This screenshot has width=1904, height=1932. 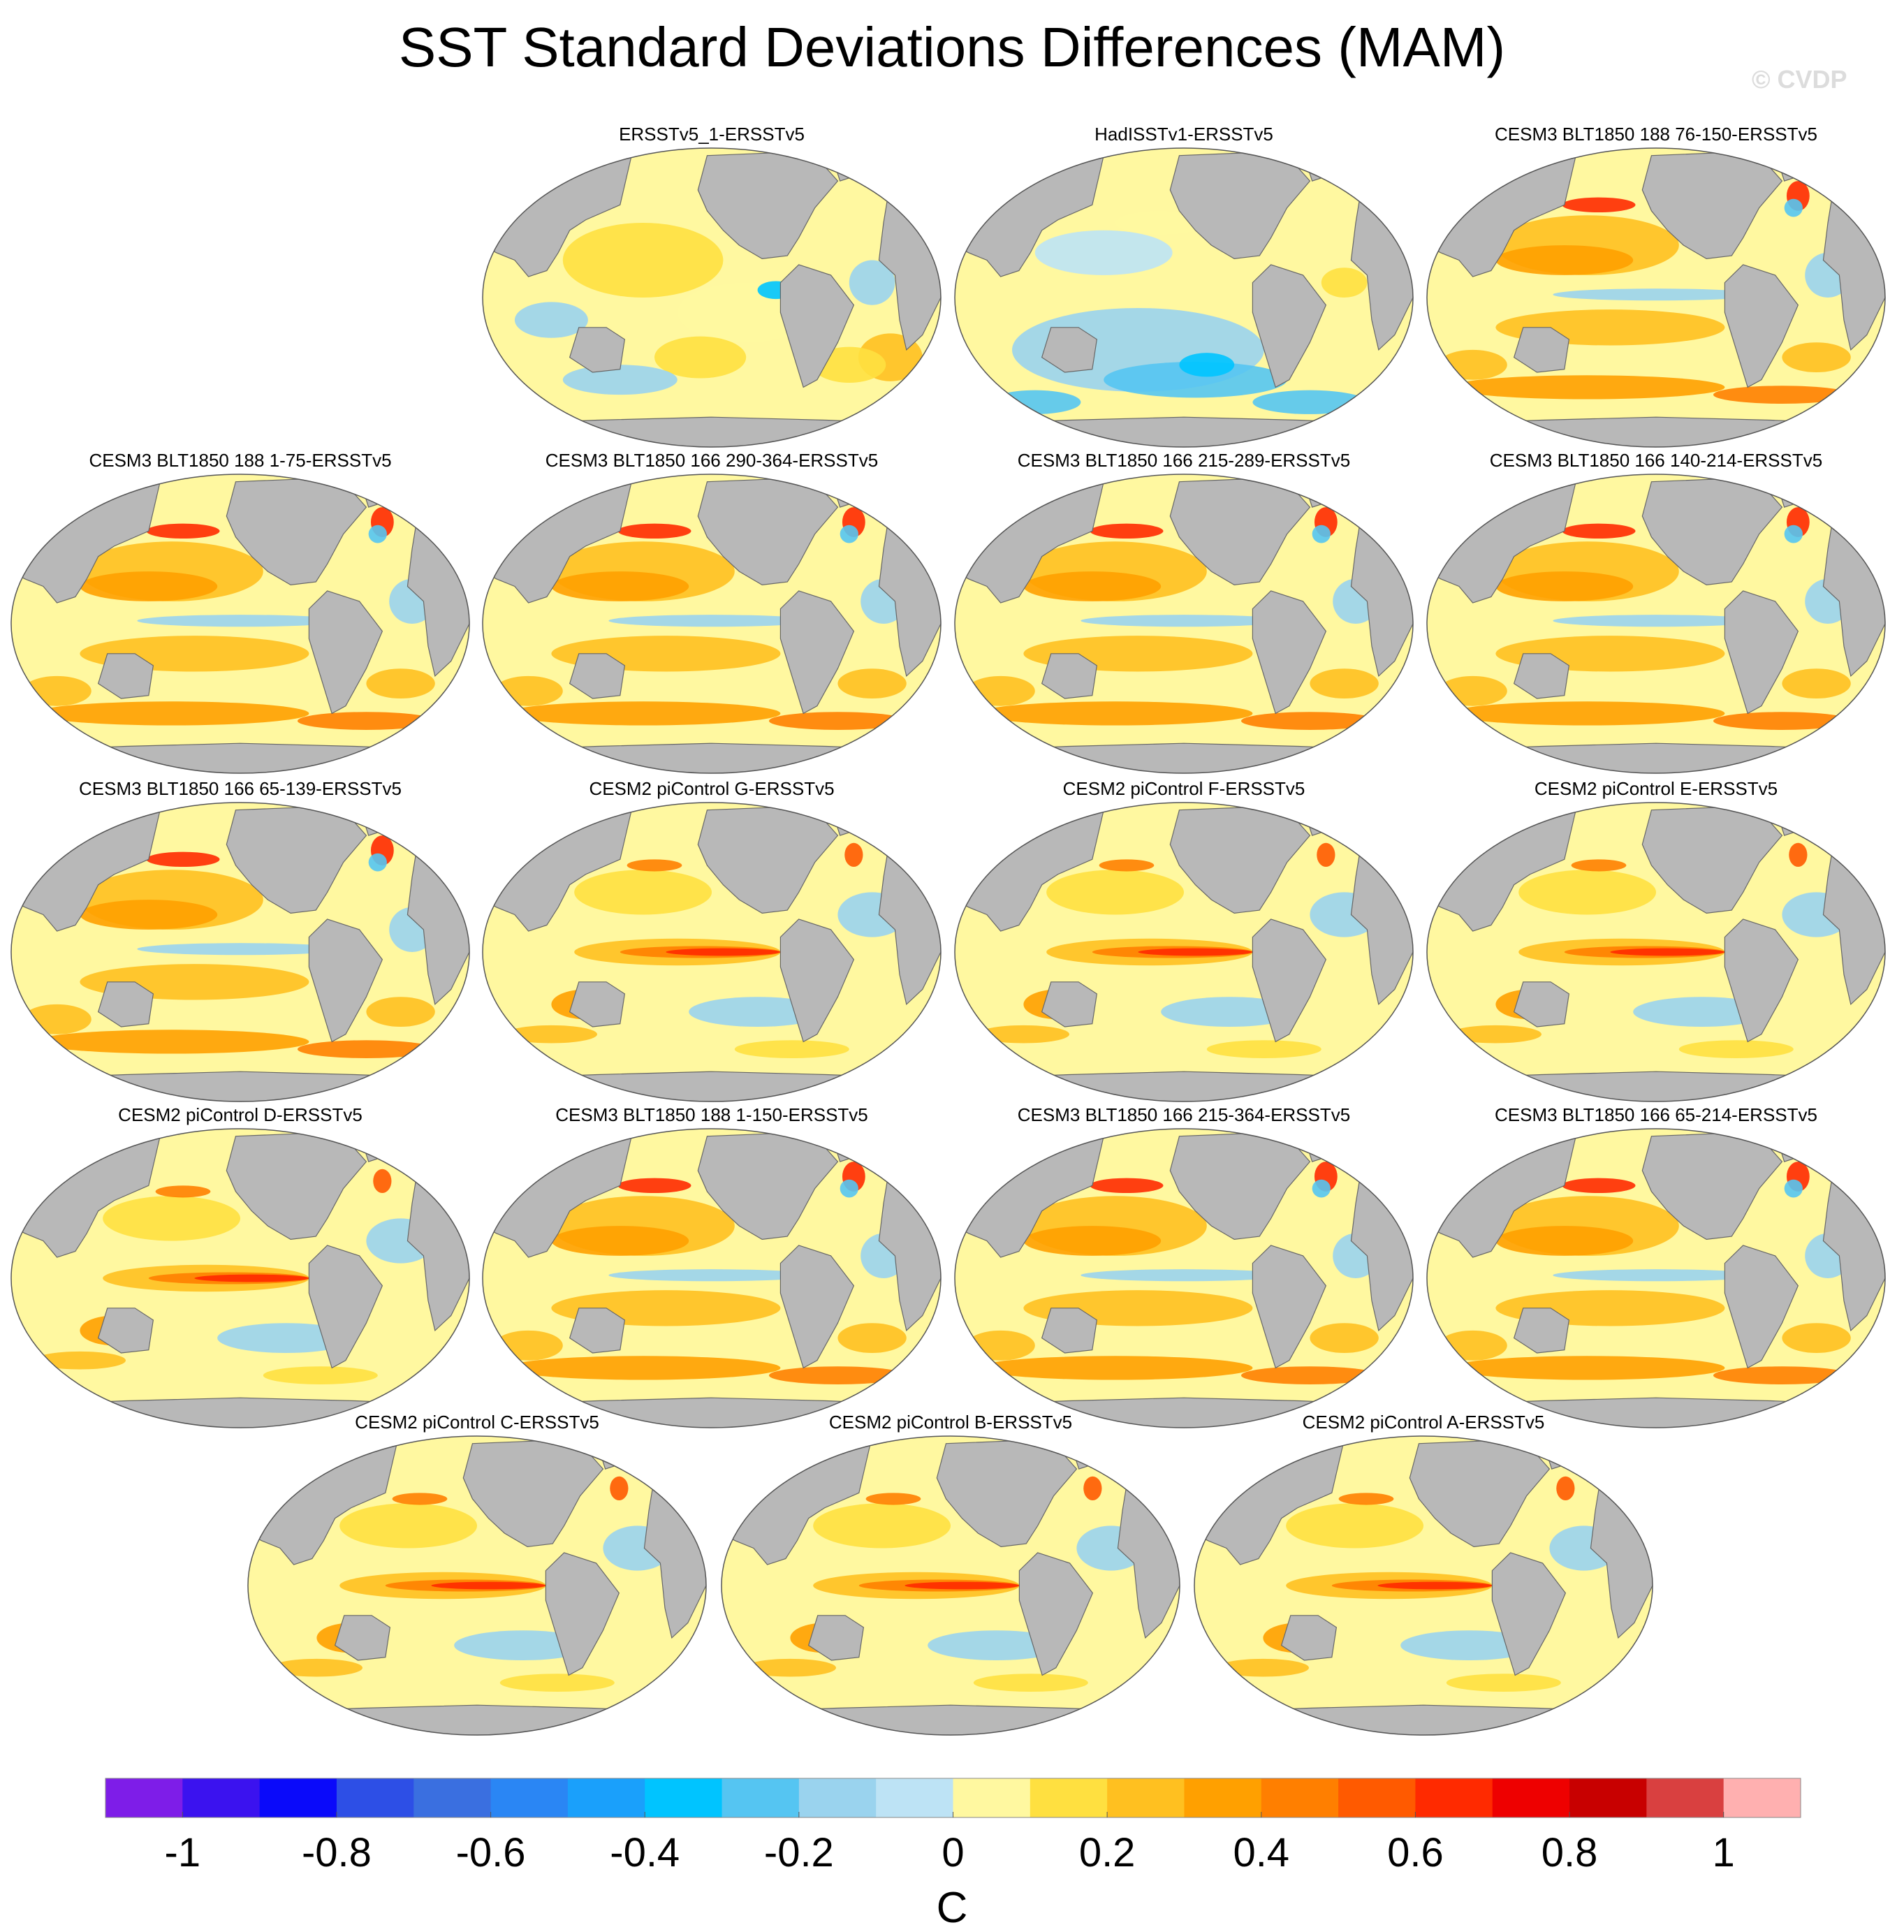 I want to click on map-panel: CESM2 piControl D-ERSSTv5, so click(x=240, y=1268).